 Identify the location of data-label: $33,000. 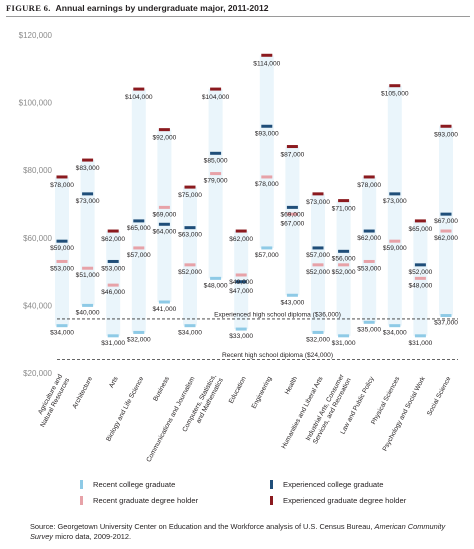
(241, 336).